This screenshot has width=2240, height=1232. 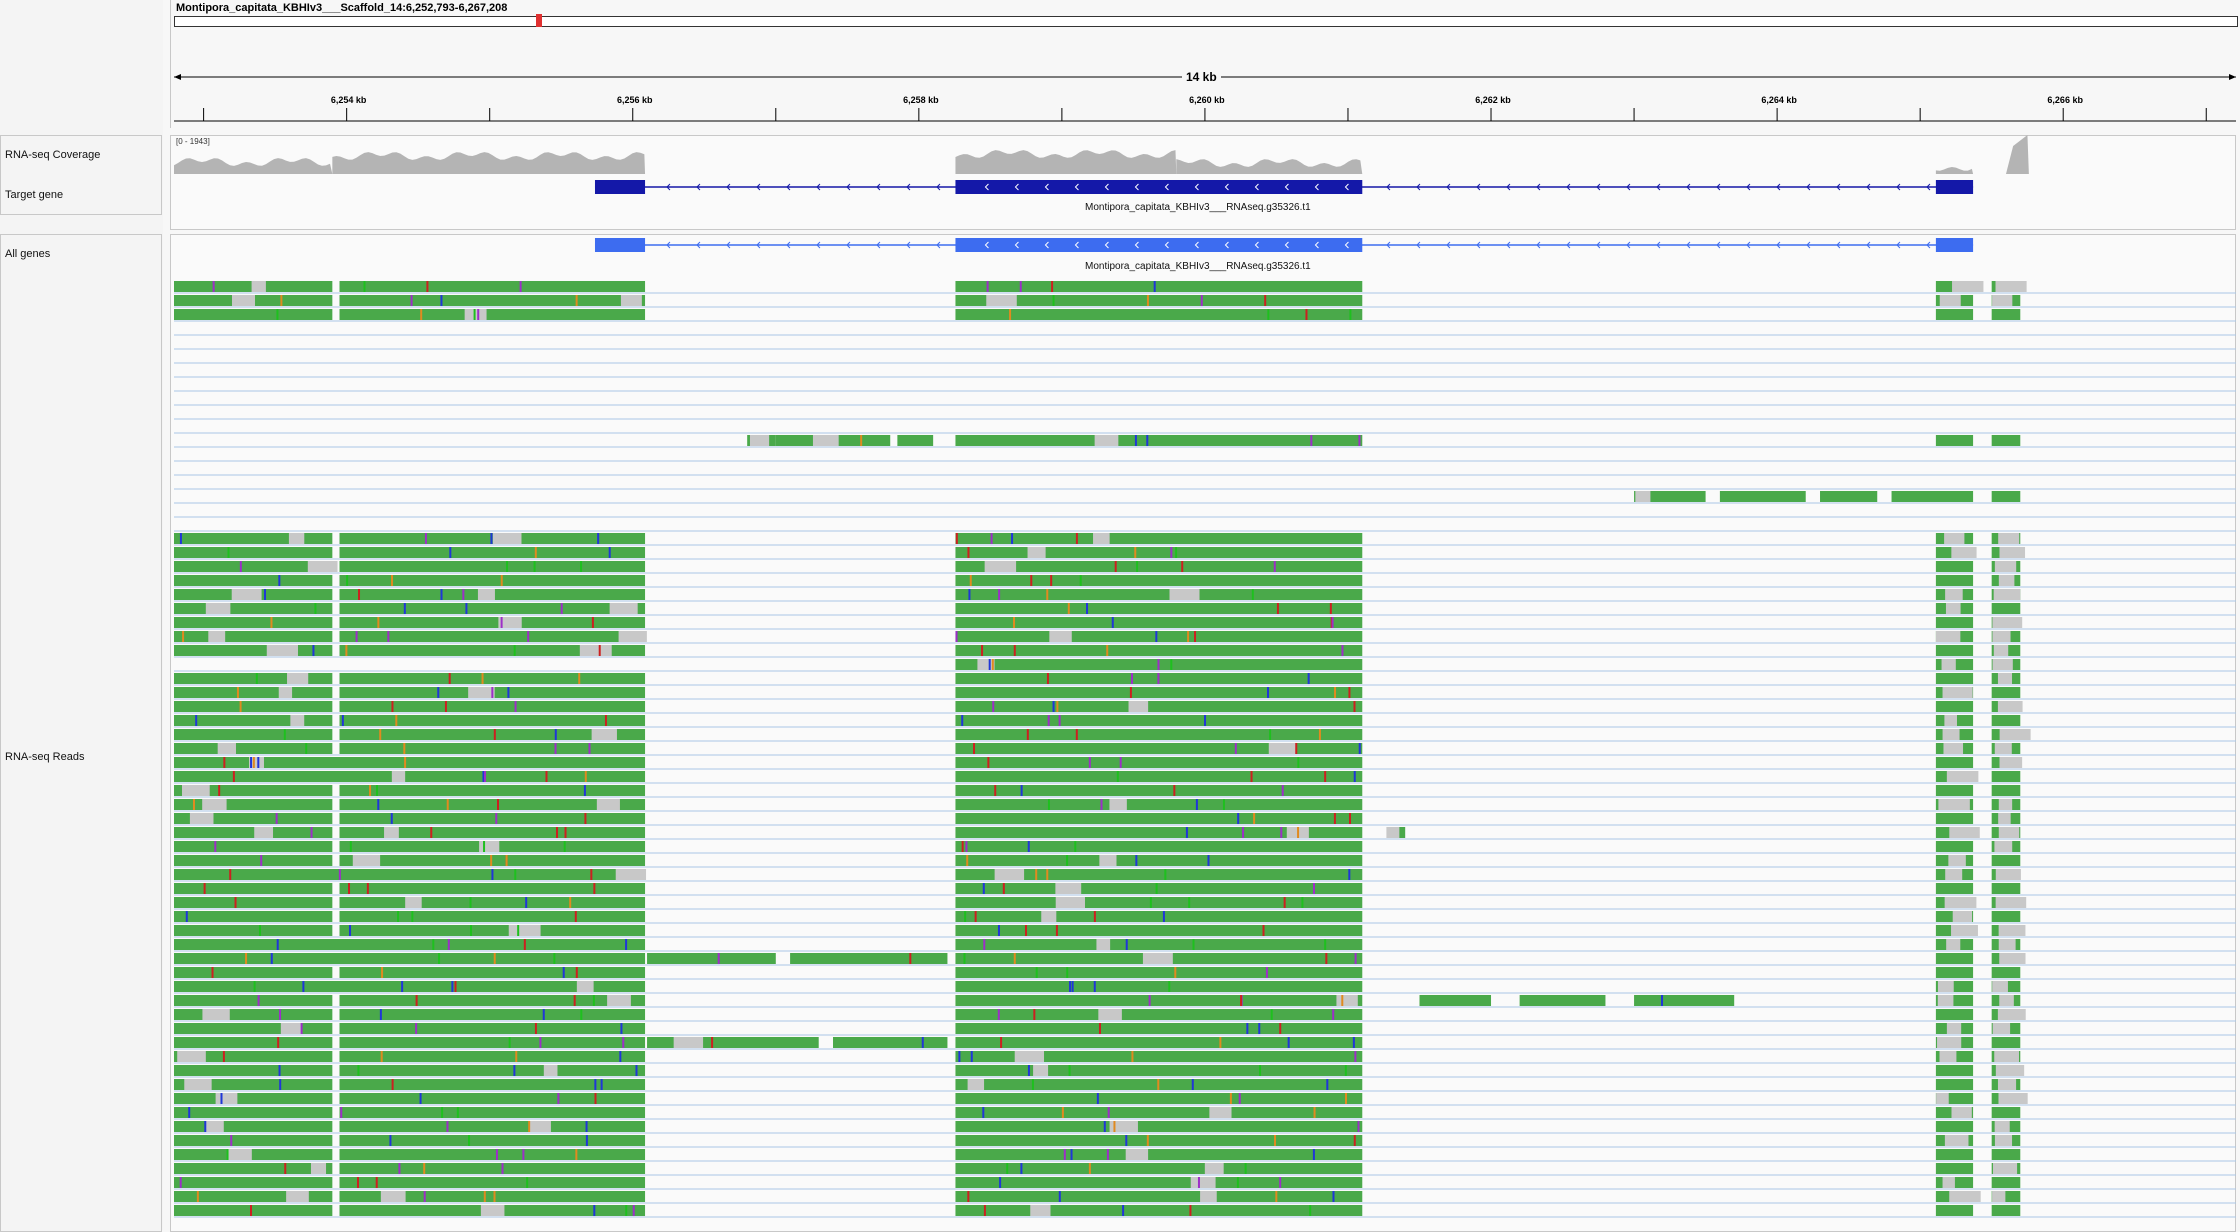 What do you see at coordinates (45, 757) in the screenshot?
I see `reads-track-label: RNA-seq Reads` at bounding box center [45, 757].